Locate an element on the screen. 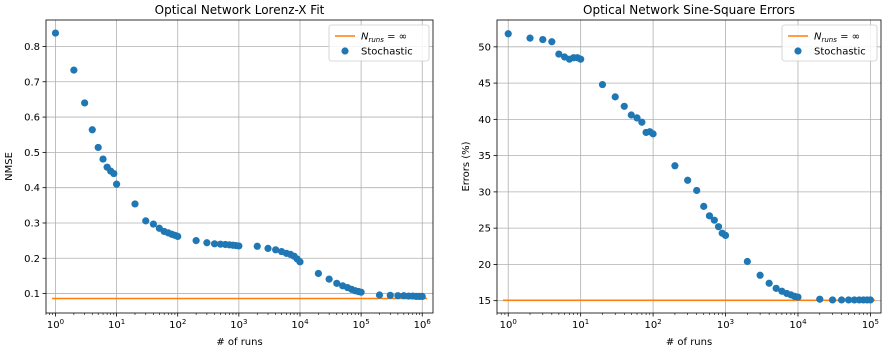  chart-title: Optical Network Lorenz-X Fit is located at coordinates (240, 10).